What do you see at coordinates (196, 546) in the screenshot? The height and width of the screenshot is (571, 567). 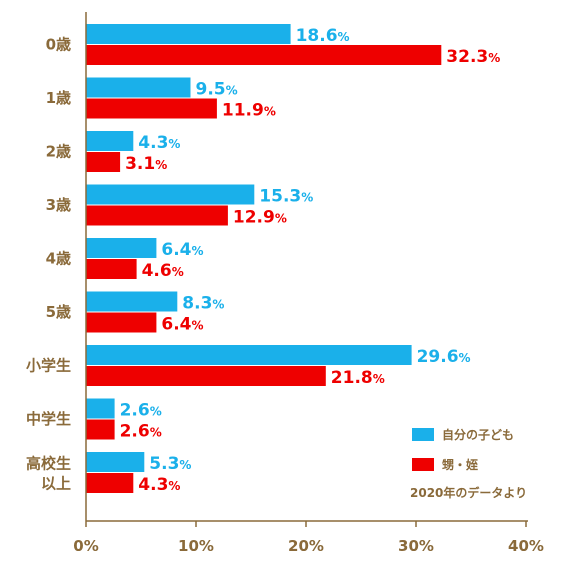 I see `x-tick-label-1: 10%` at bounding box center [196, 546].